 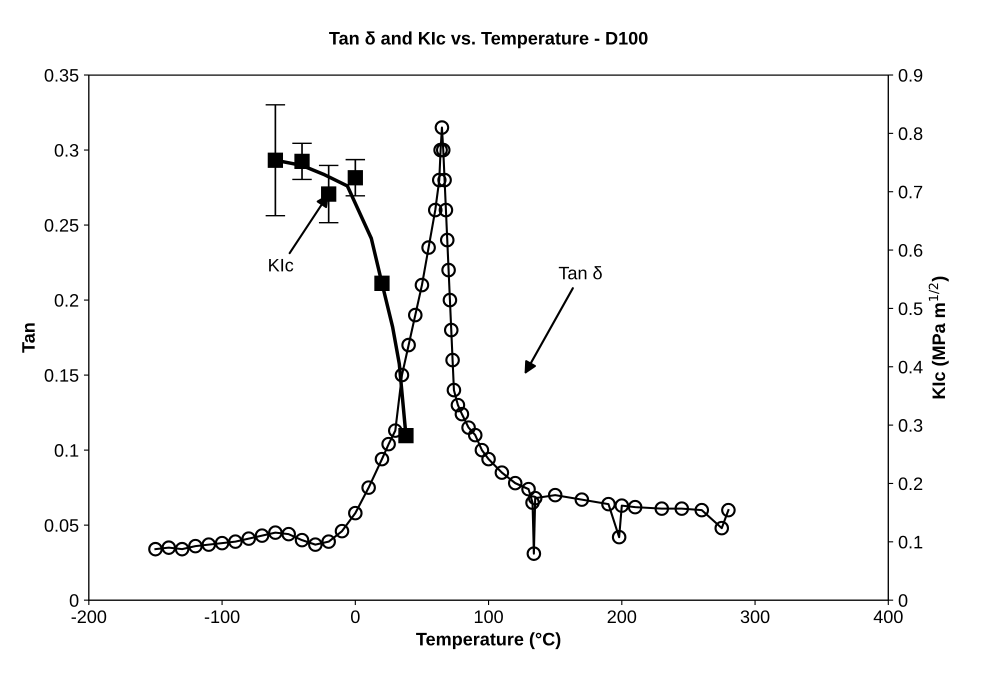 I want to click on y2-tick-label: 0, so click(x=903, y=600).